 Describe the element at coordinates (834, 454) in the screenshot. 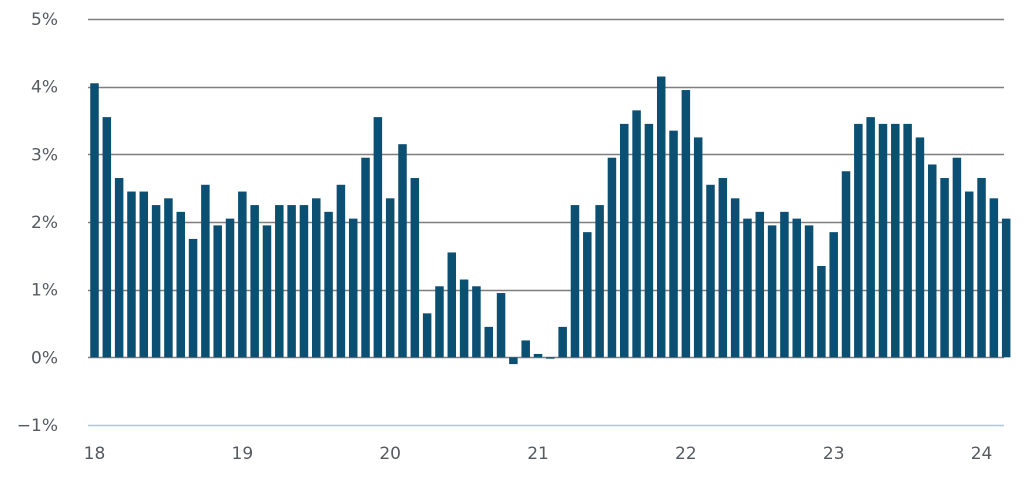

I see `x-tick-label: 23` at that location.